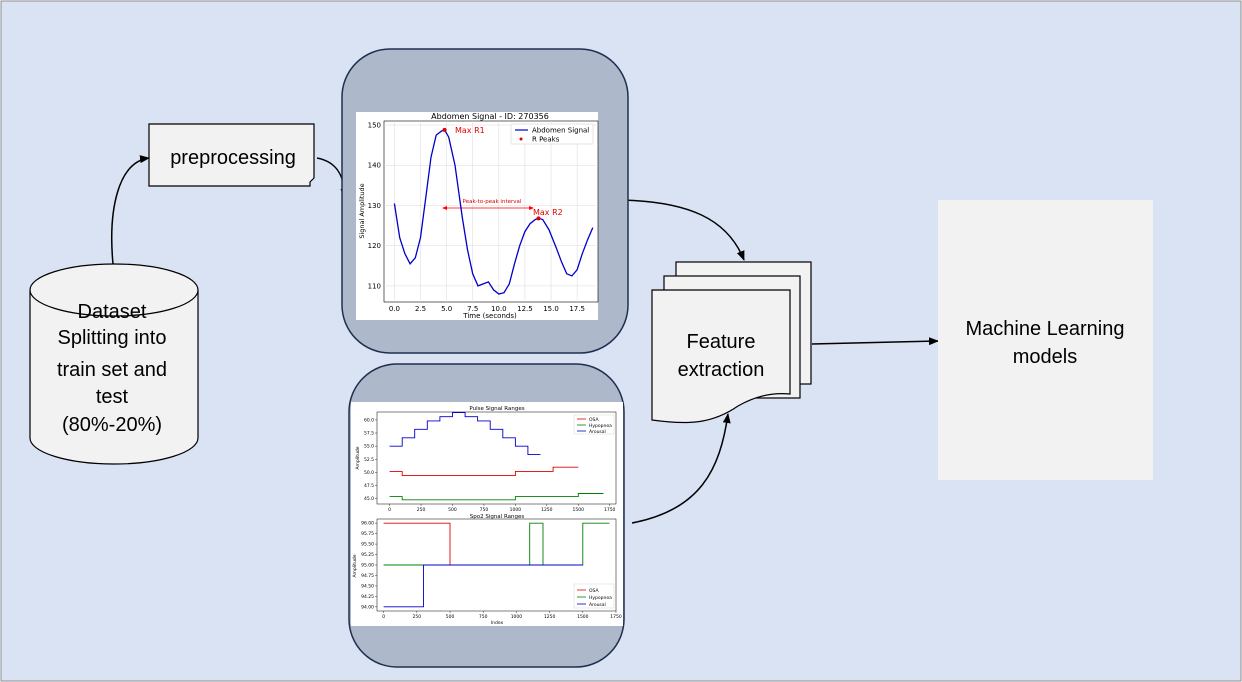 The width and height of the screenshot is (1242, 682). Describe the element at coordinates (550, 617) in the screenshot. I see `spo2-xtick-label: 1250` at that location.